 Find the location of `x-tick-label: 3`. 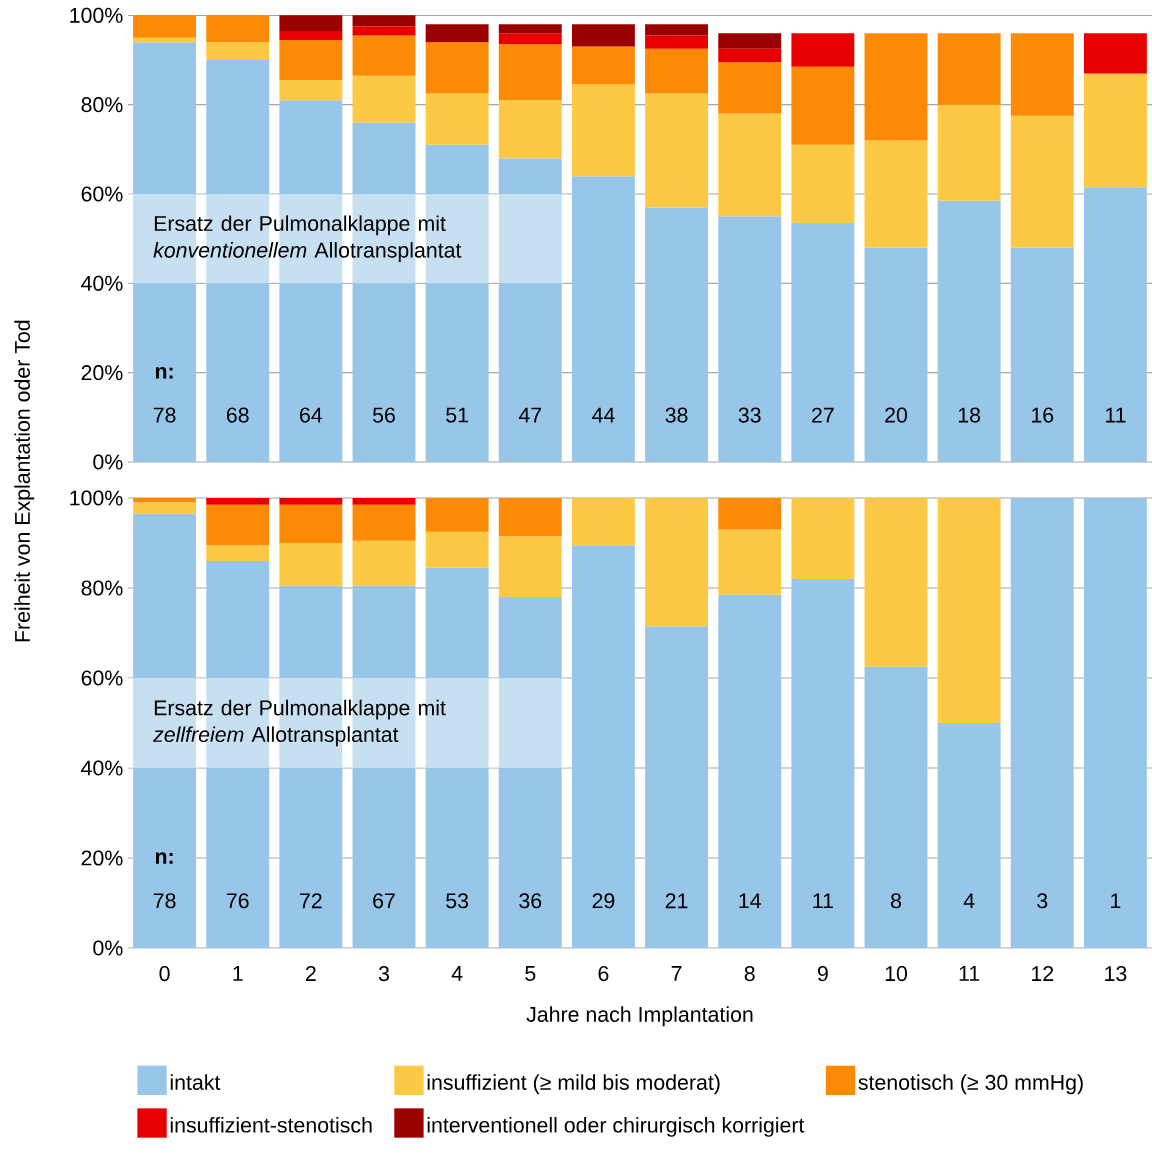

x-tick-label: 3 is located at coordinates (383, 974).